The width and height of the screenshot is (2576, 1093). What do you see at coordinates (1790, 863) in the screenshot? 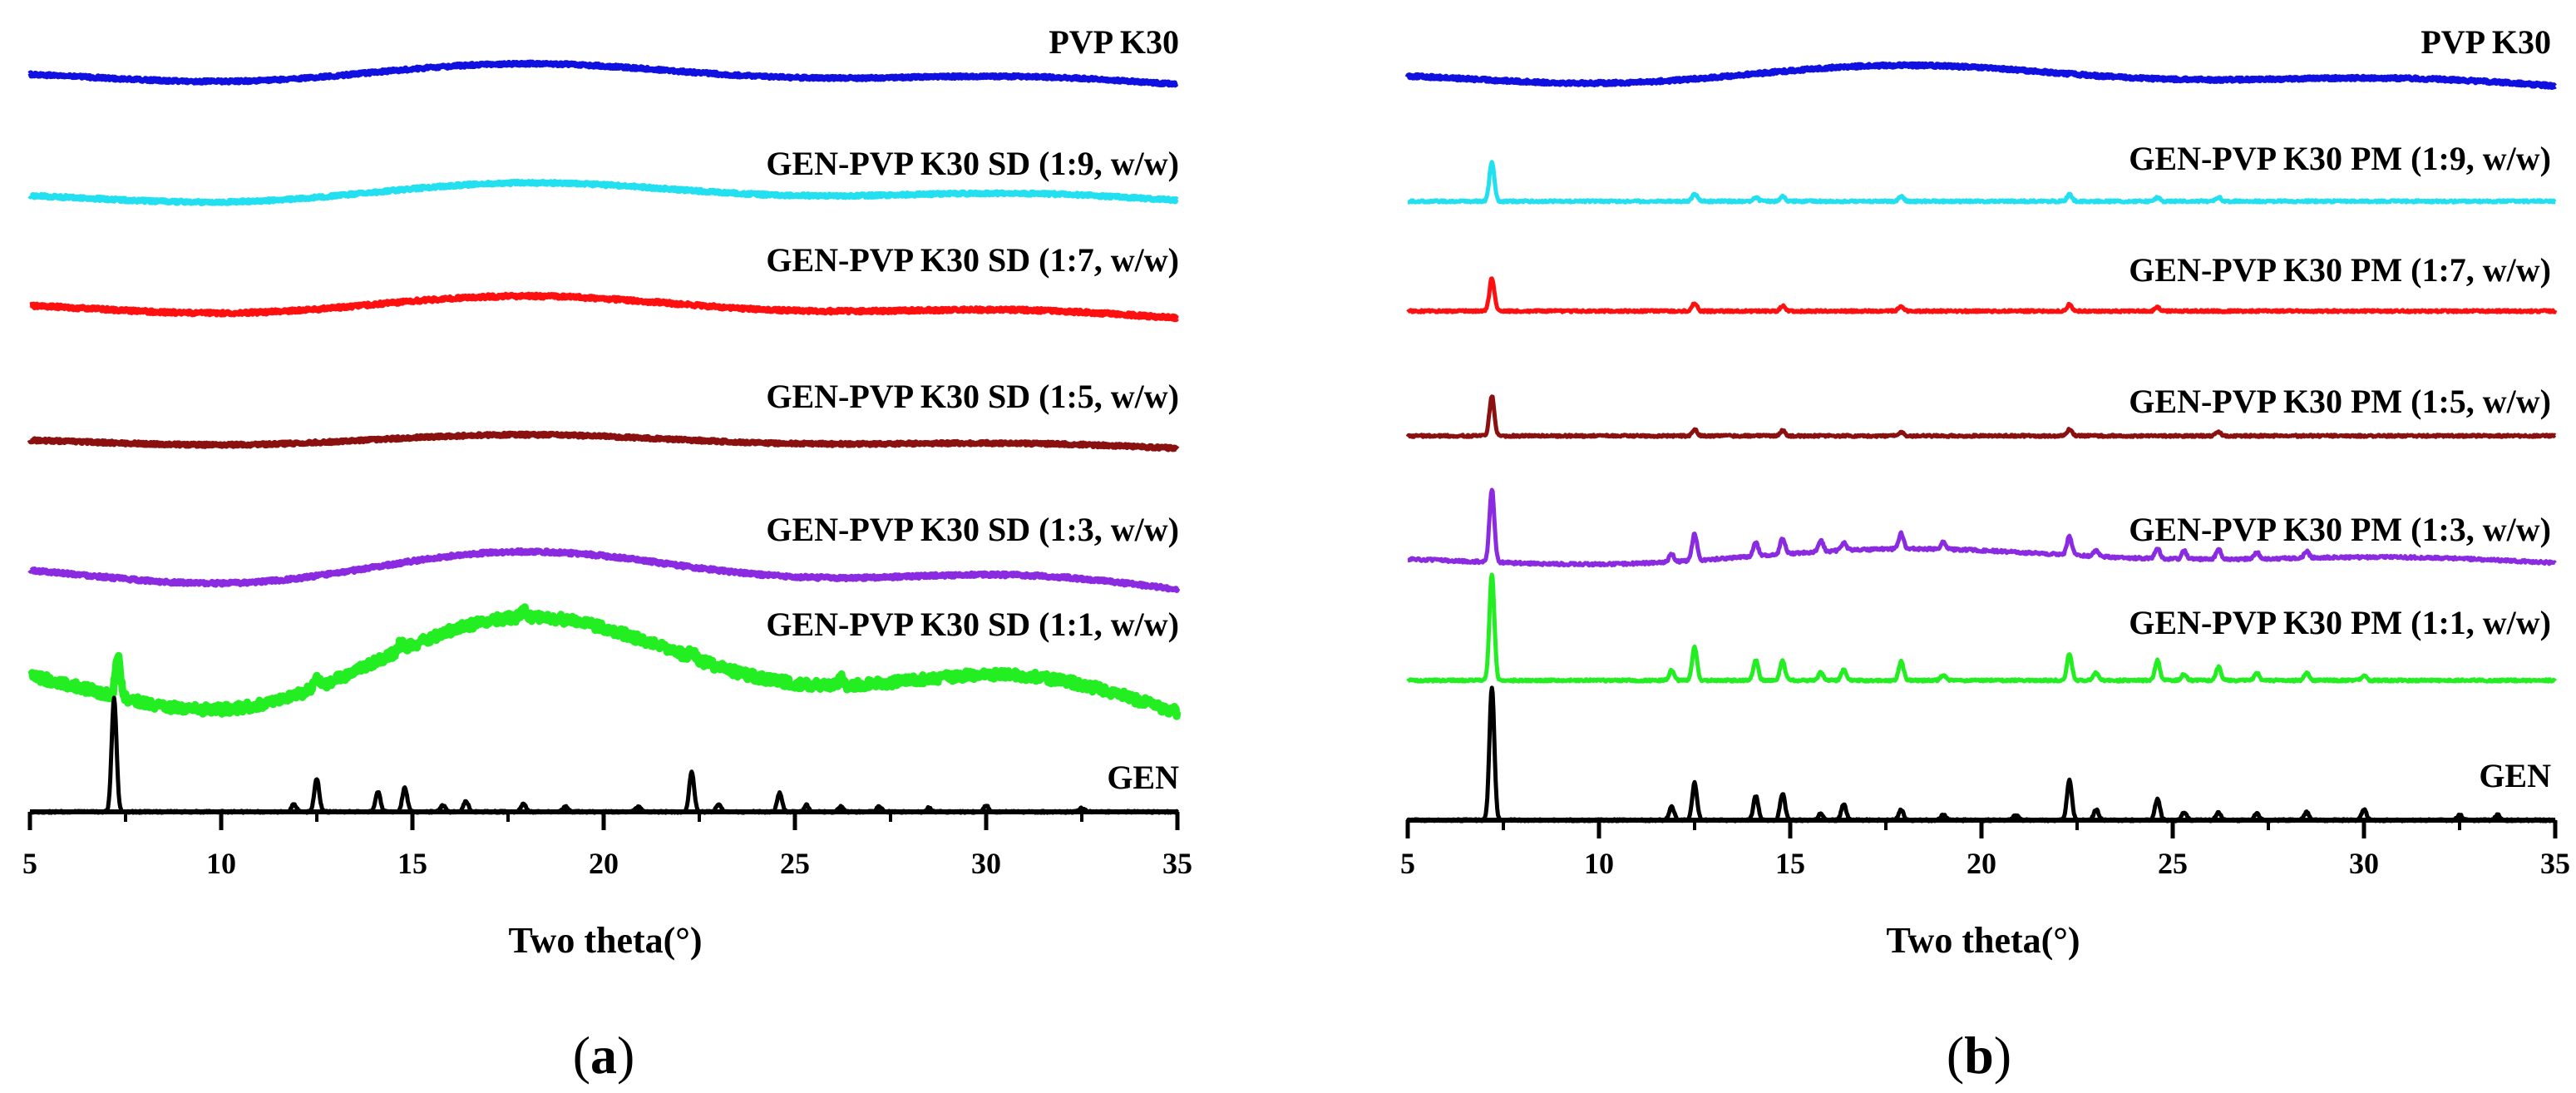
I see `x-tick-label-b-2: 15` at bounding box center [1790, 863].